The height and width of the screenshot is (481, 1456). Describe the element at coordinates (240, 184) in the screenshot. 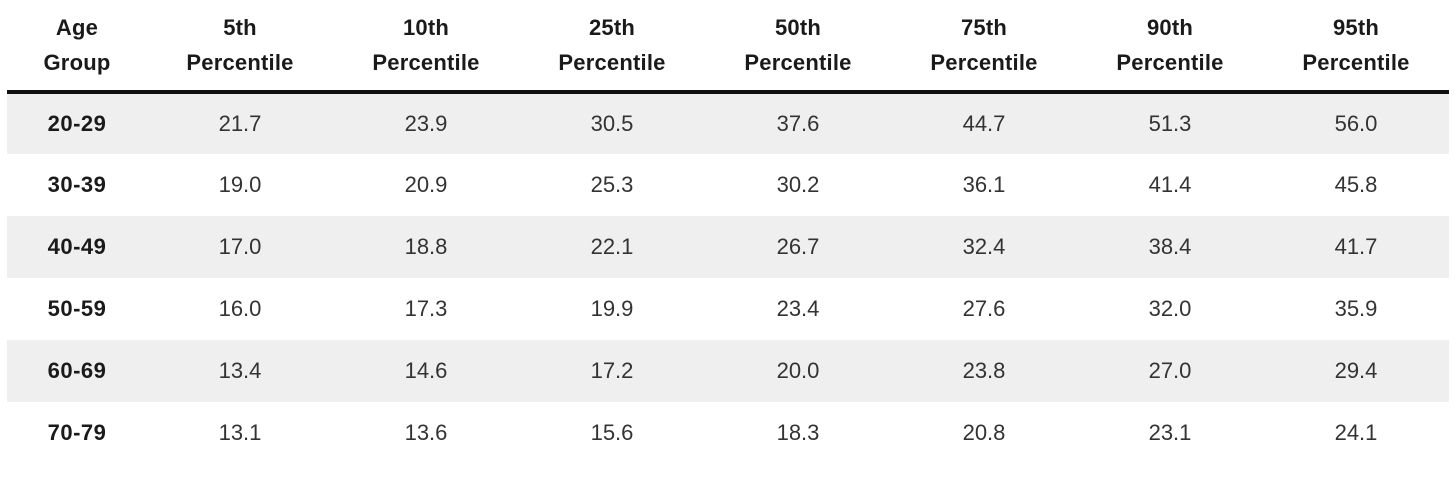

I see `value-cell: 19.0` at that location.